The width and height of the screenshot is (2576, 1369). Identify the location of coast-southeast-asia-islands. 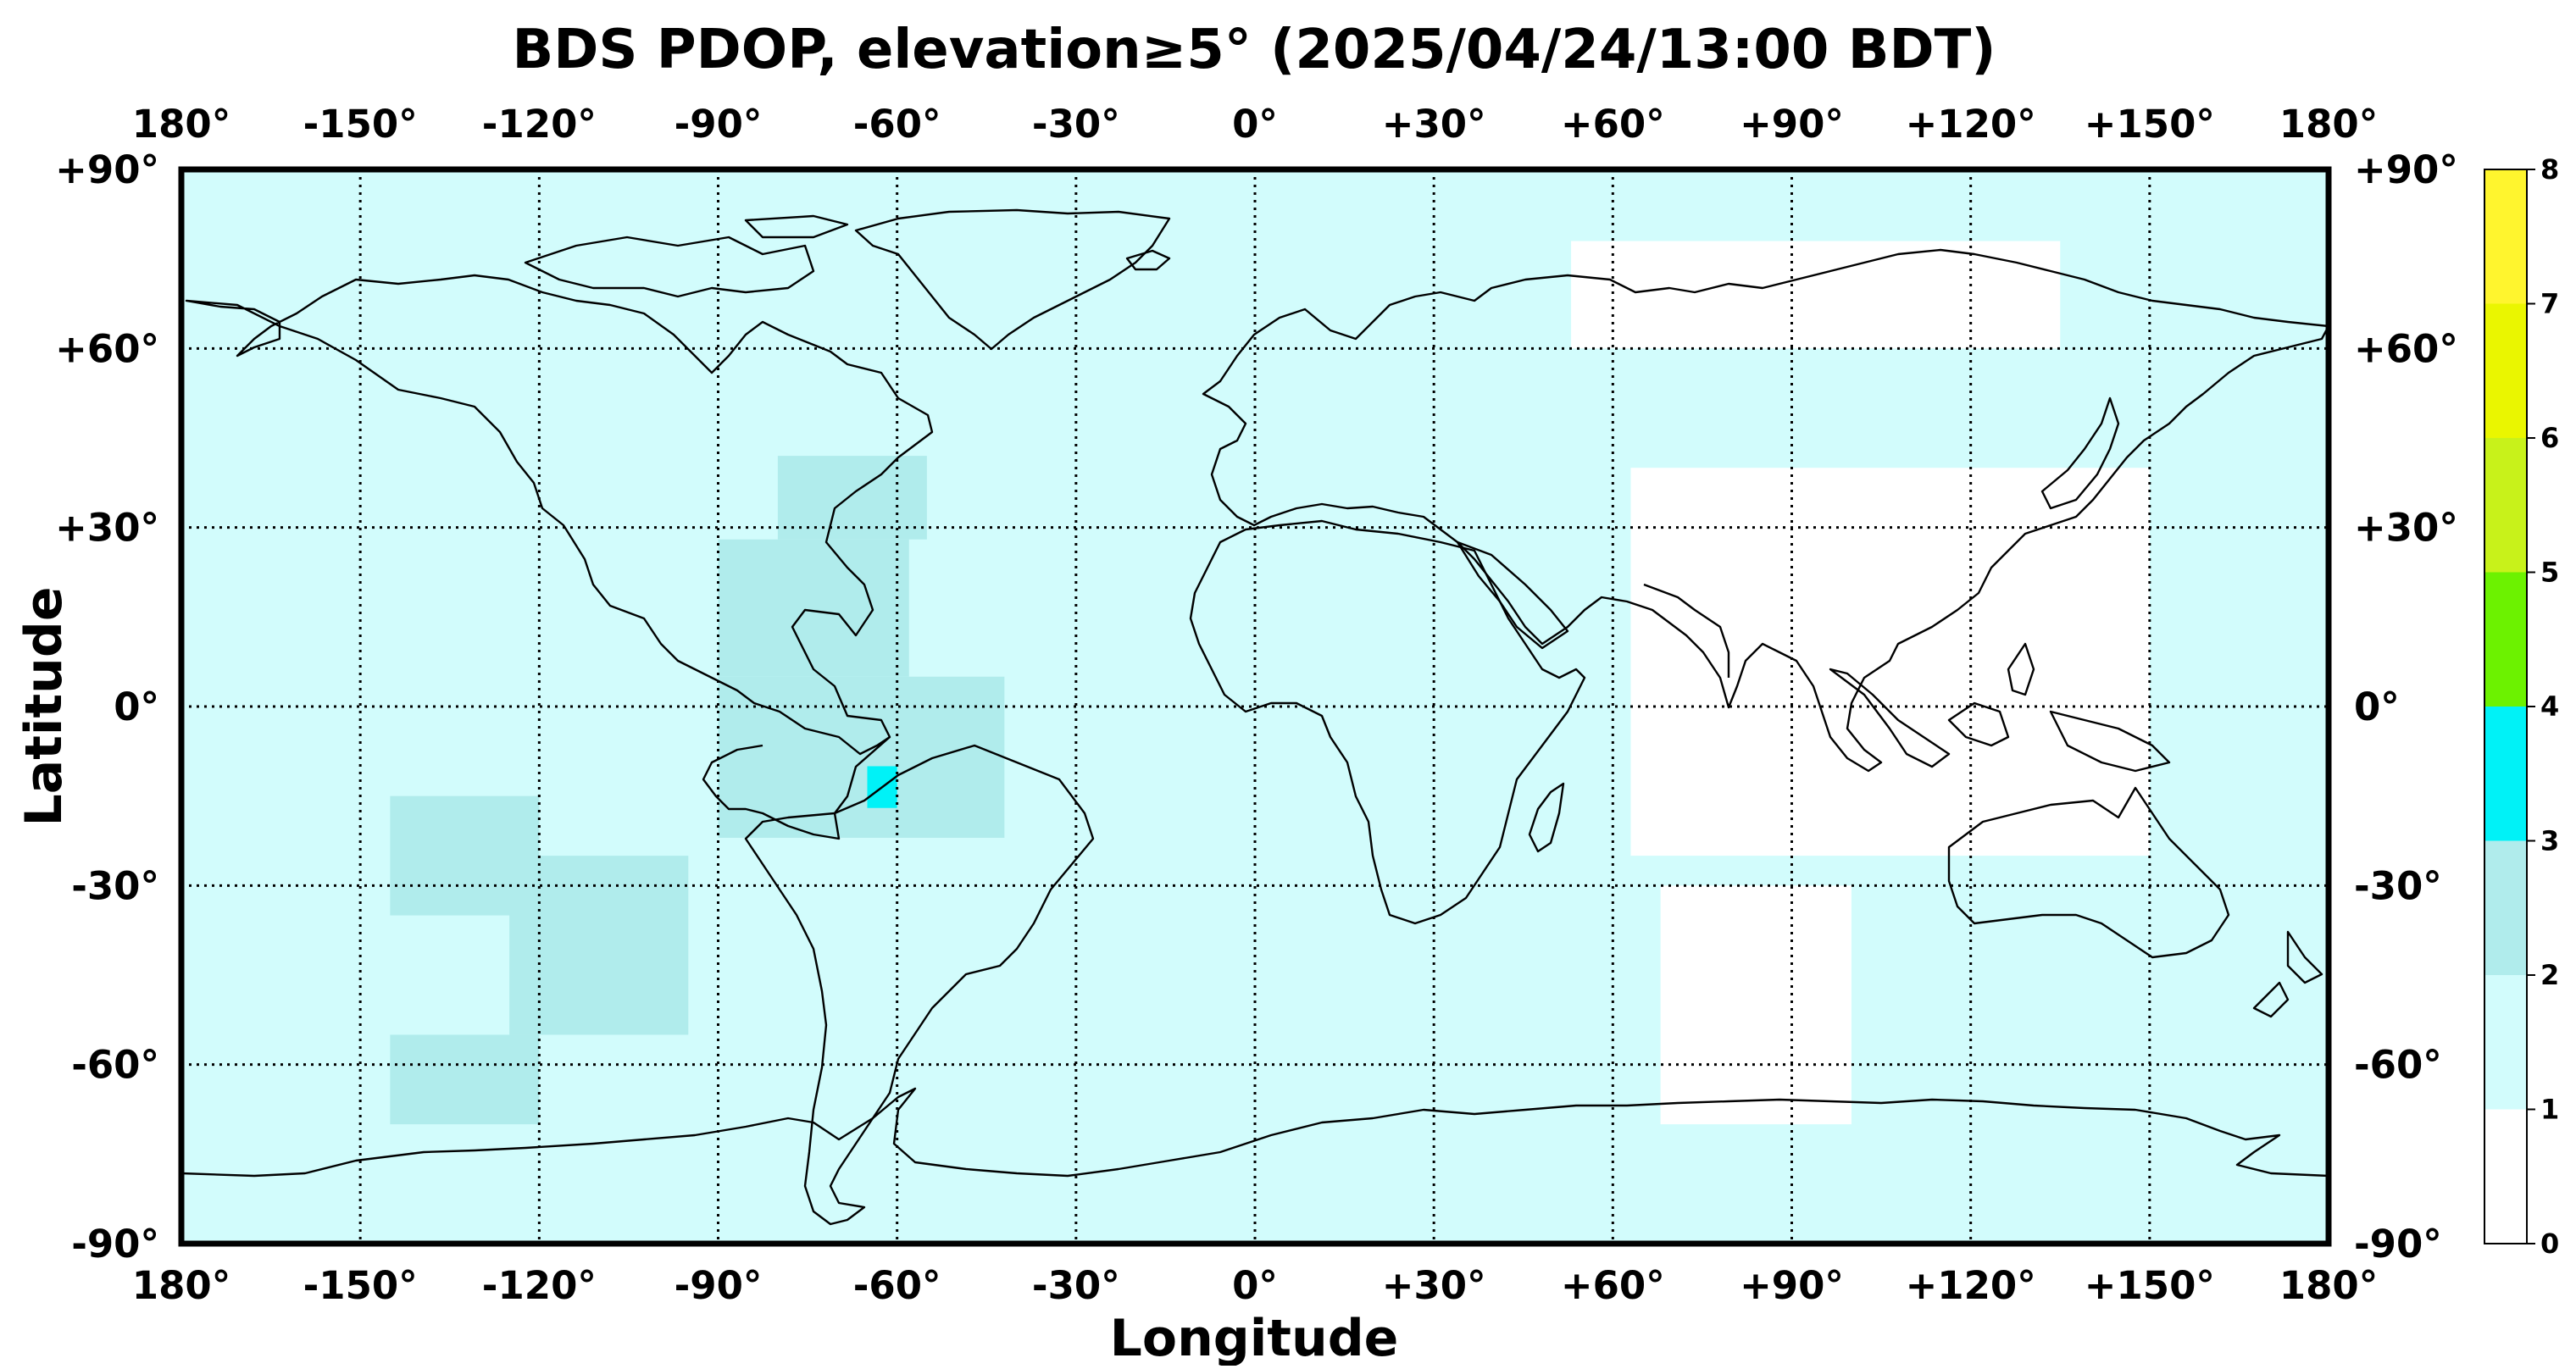
(2000, 707).